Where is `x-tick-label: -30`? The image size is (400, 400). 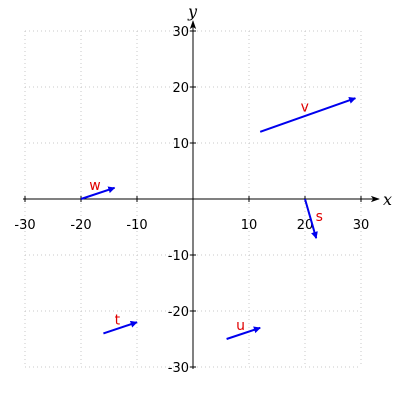 x-tick-label: -30 is located at coordinates (24, 225).